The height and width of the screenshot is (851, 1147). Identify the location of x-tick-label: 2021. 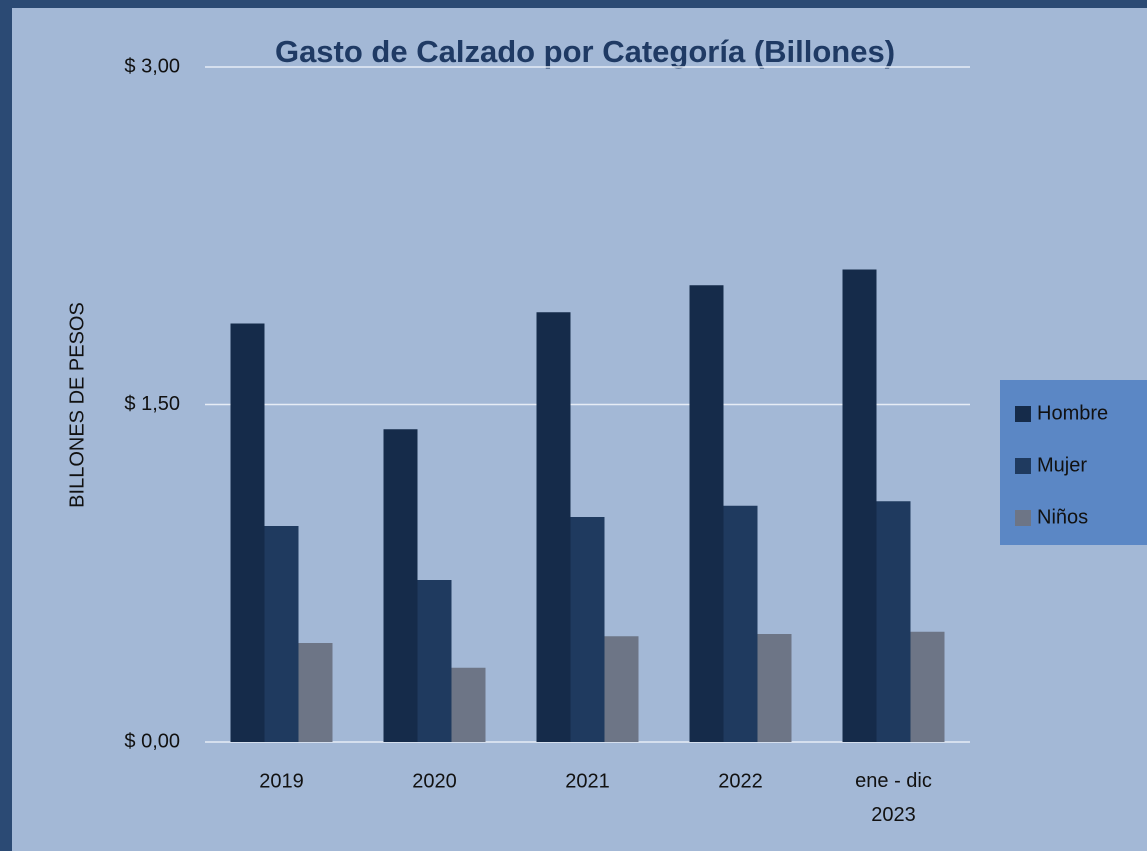
(587, 781).